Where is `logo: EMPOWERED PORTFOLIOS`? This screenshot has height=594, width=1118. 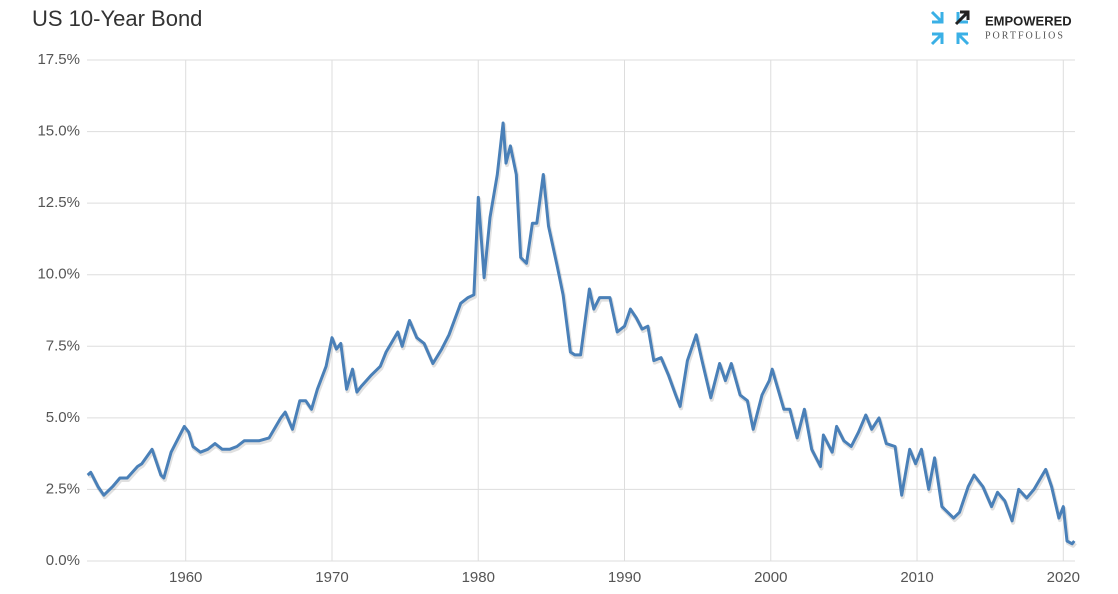 logo: EMPOWERED PORTFOLIOS is located at coordinates (1001, 28).